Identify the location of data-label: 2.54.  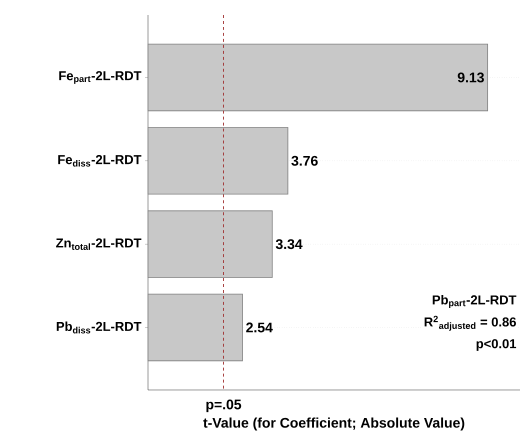
(259, 327).